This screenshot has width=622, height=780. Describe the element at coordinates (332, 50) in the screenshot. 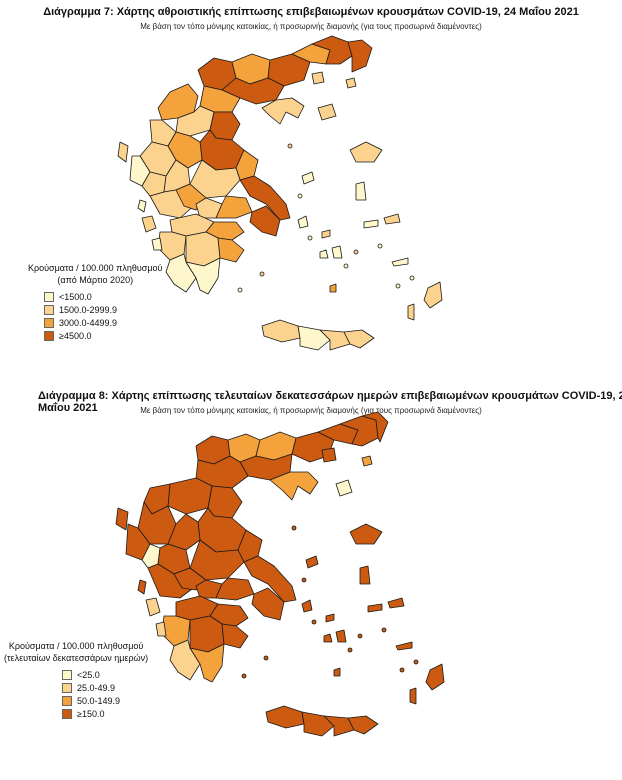

I see `region-thrace` at that location.